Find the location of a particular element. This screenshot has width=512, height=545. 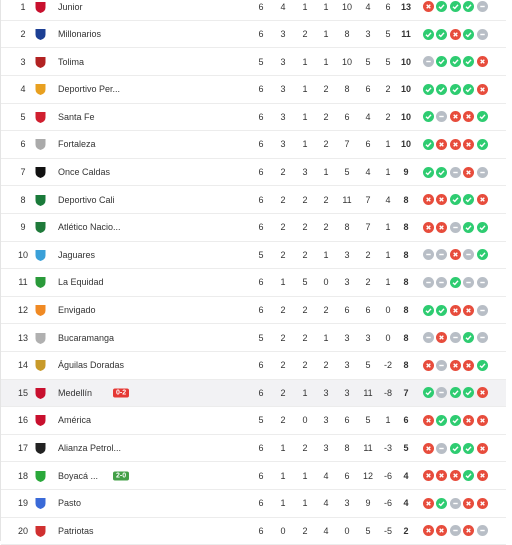

rank: 3 is located at coordinates (23, 61).